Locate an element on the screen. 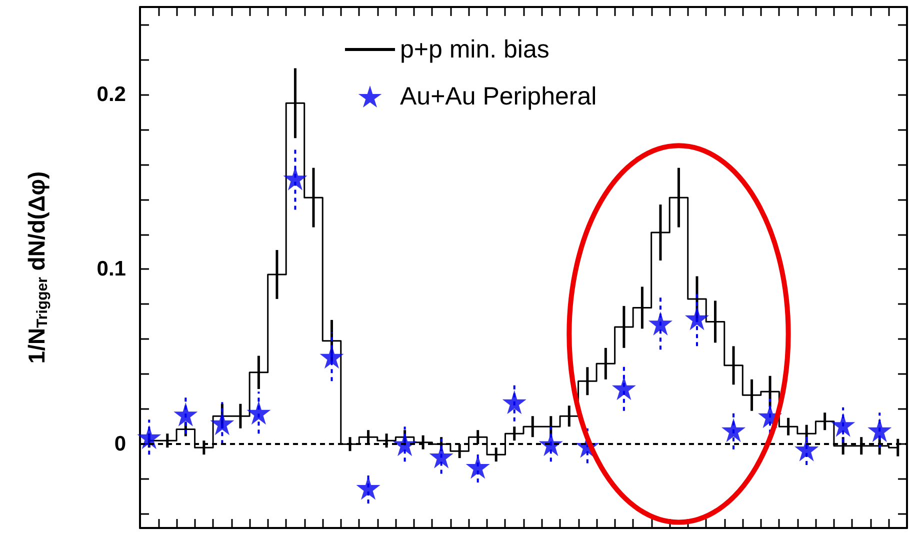  legend-label: p+p min. bias is located at coordinates (475, 50).